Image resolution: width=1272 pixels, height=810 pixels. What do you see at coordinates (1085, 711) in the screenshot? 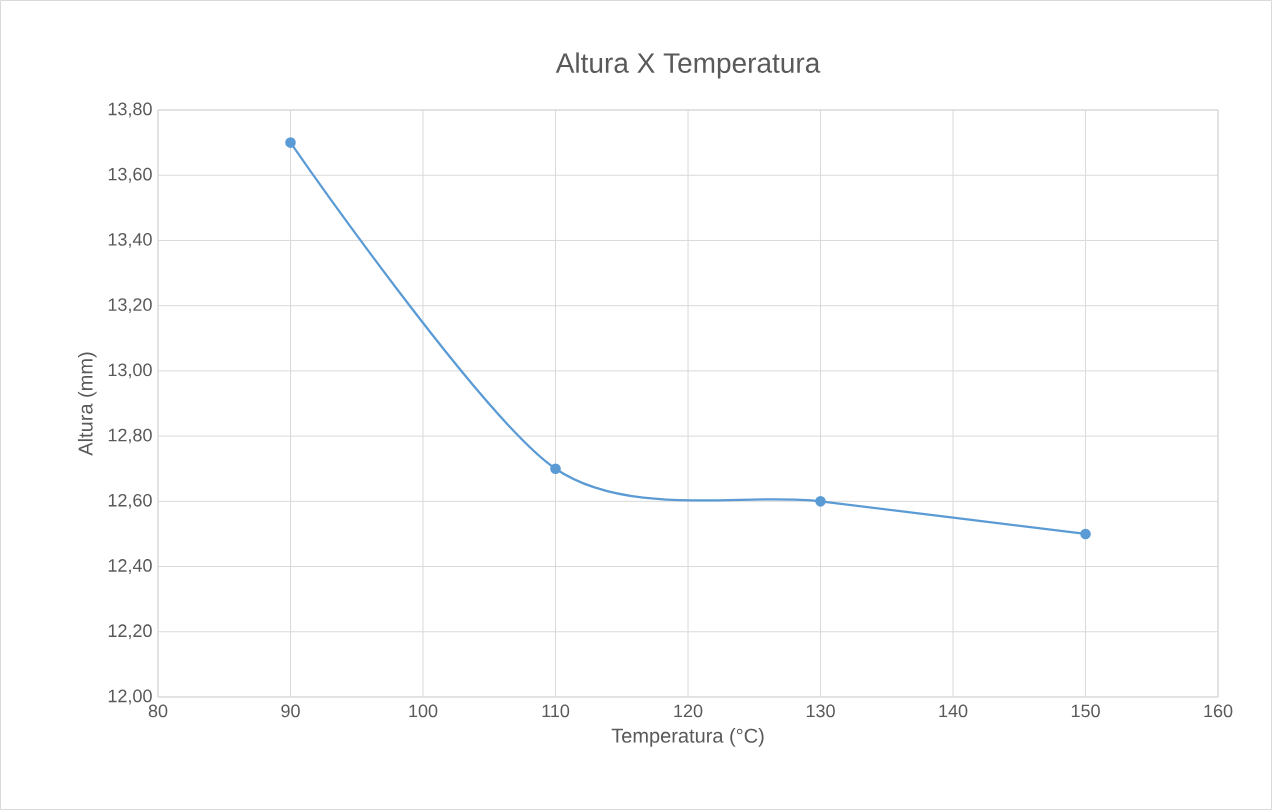
I see `x-tick-label: 150` at bounding box center [1085, 711].